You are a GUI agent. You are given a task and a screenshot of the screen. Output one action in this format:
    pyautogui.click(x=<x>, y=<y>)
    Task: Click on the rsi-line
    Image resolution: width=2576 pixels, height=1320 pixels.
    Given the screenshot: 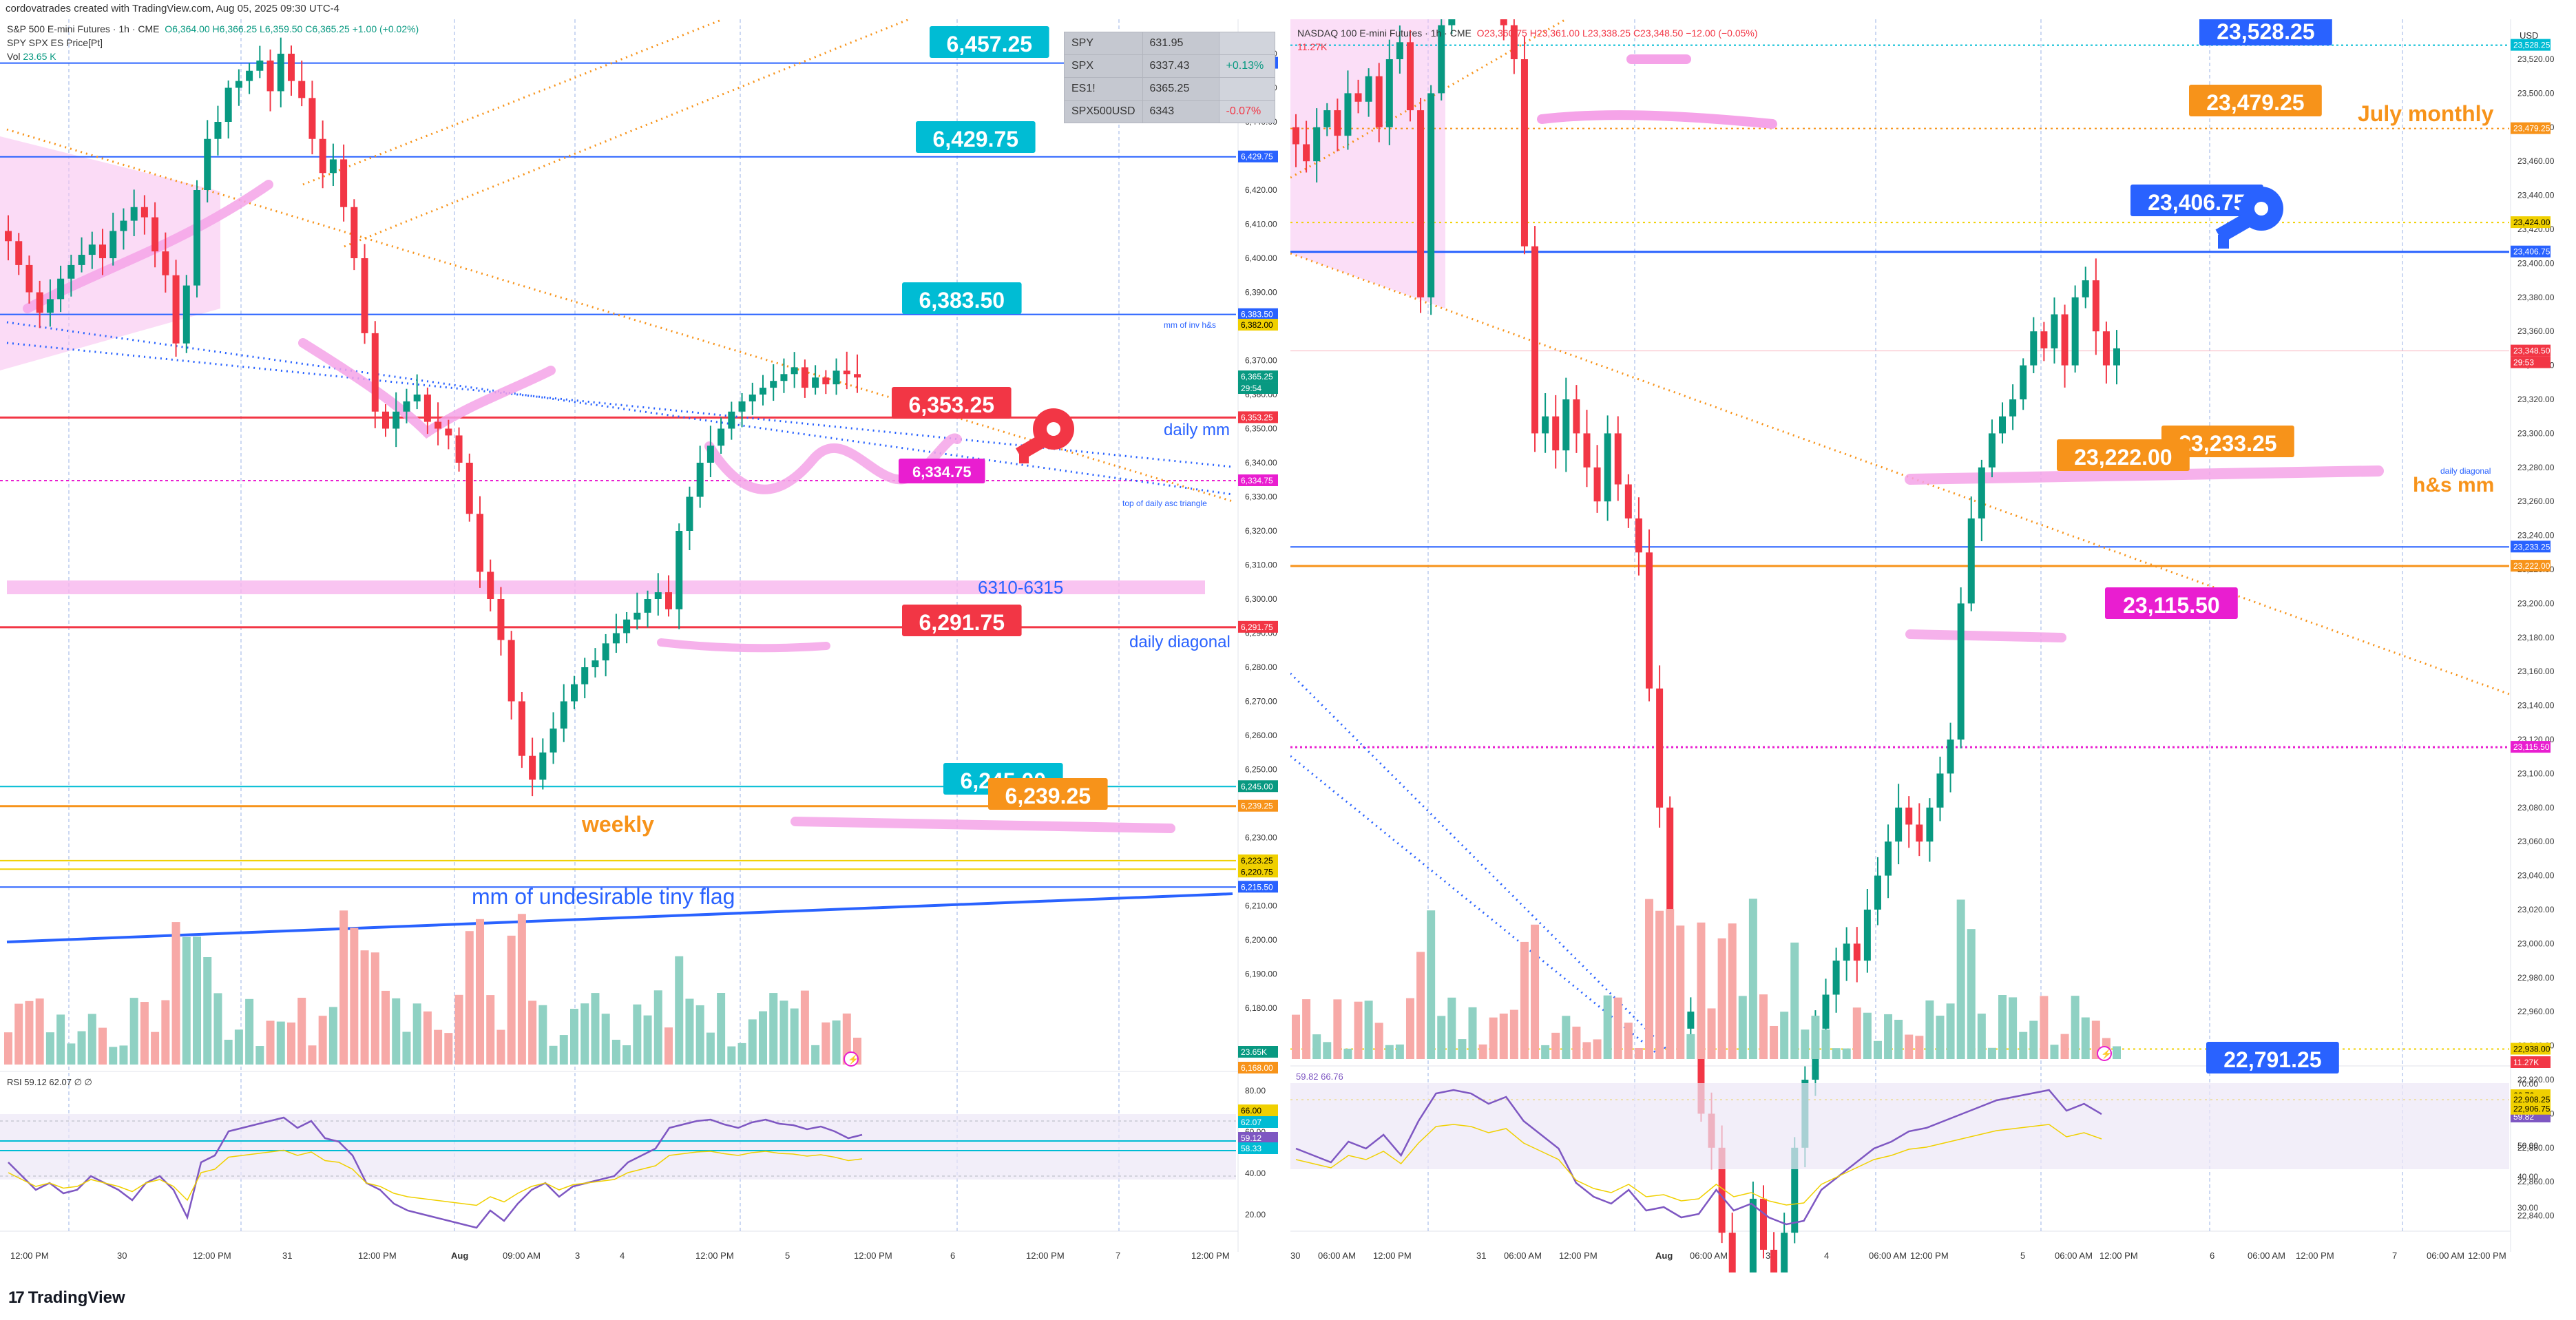 What is the action you would take?
    pyautogui.click(x=435, y=1172)
    